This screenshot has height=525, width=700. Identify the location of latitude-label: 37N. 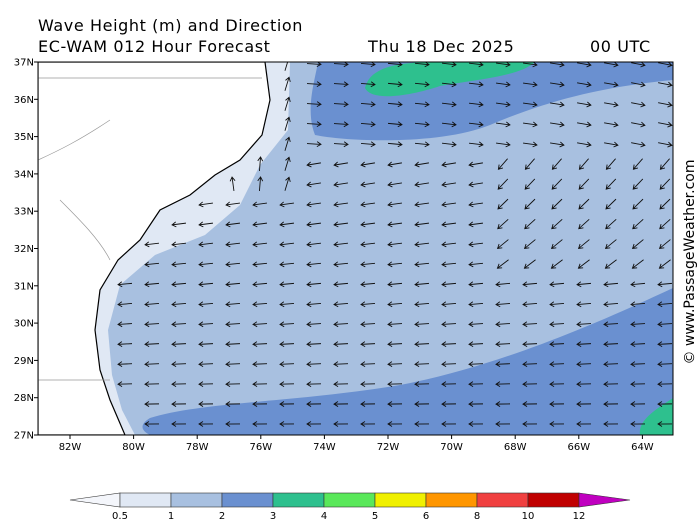
(24, 63).